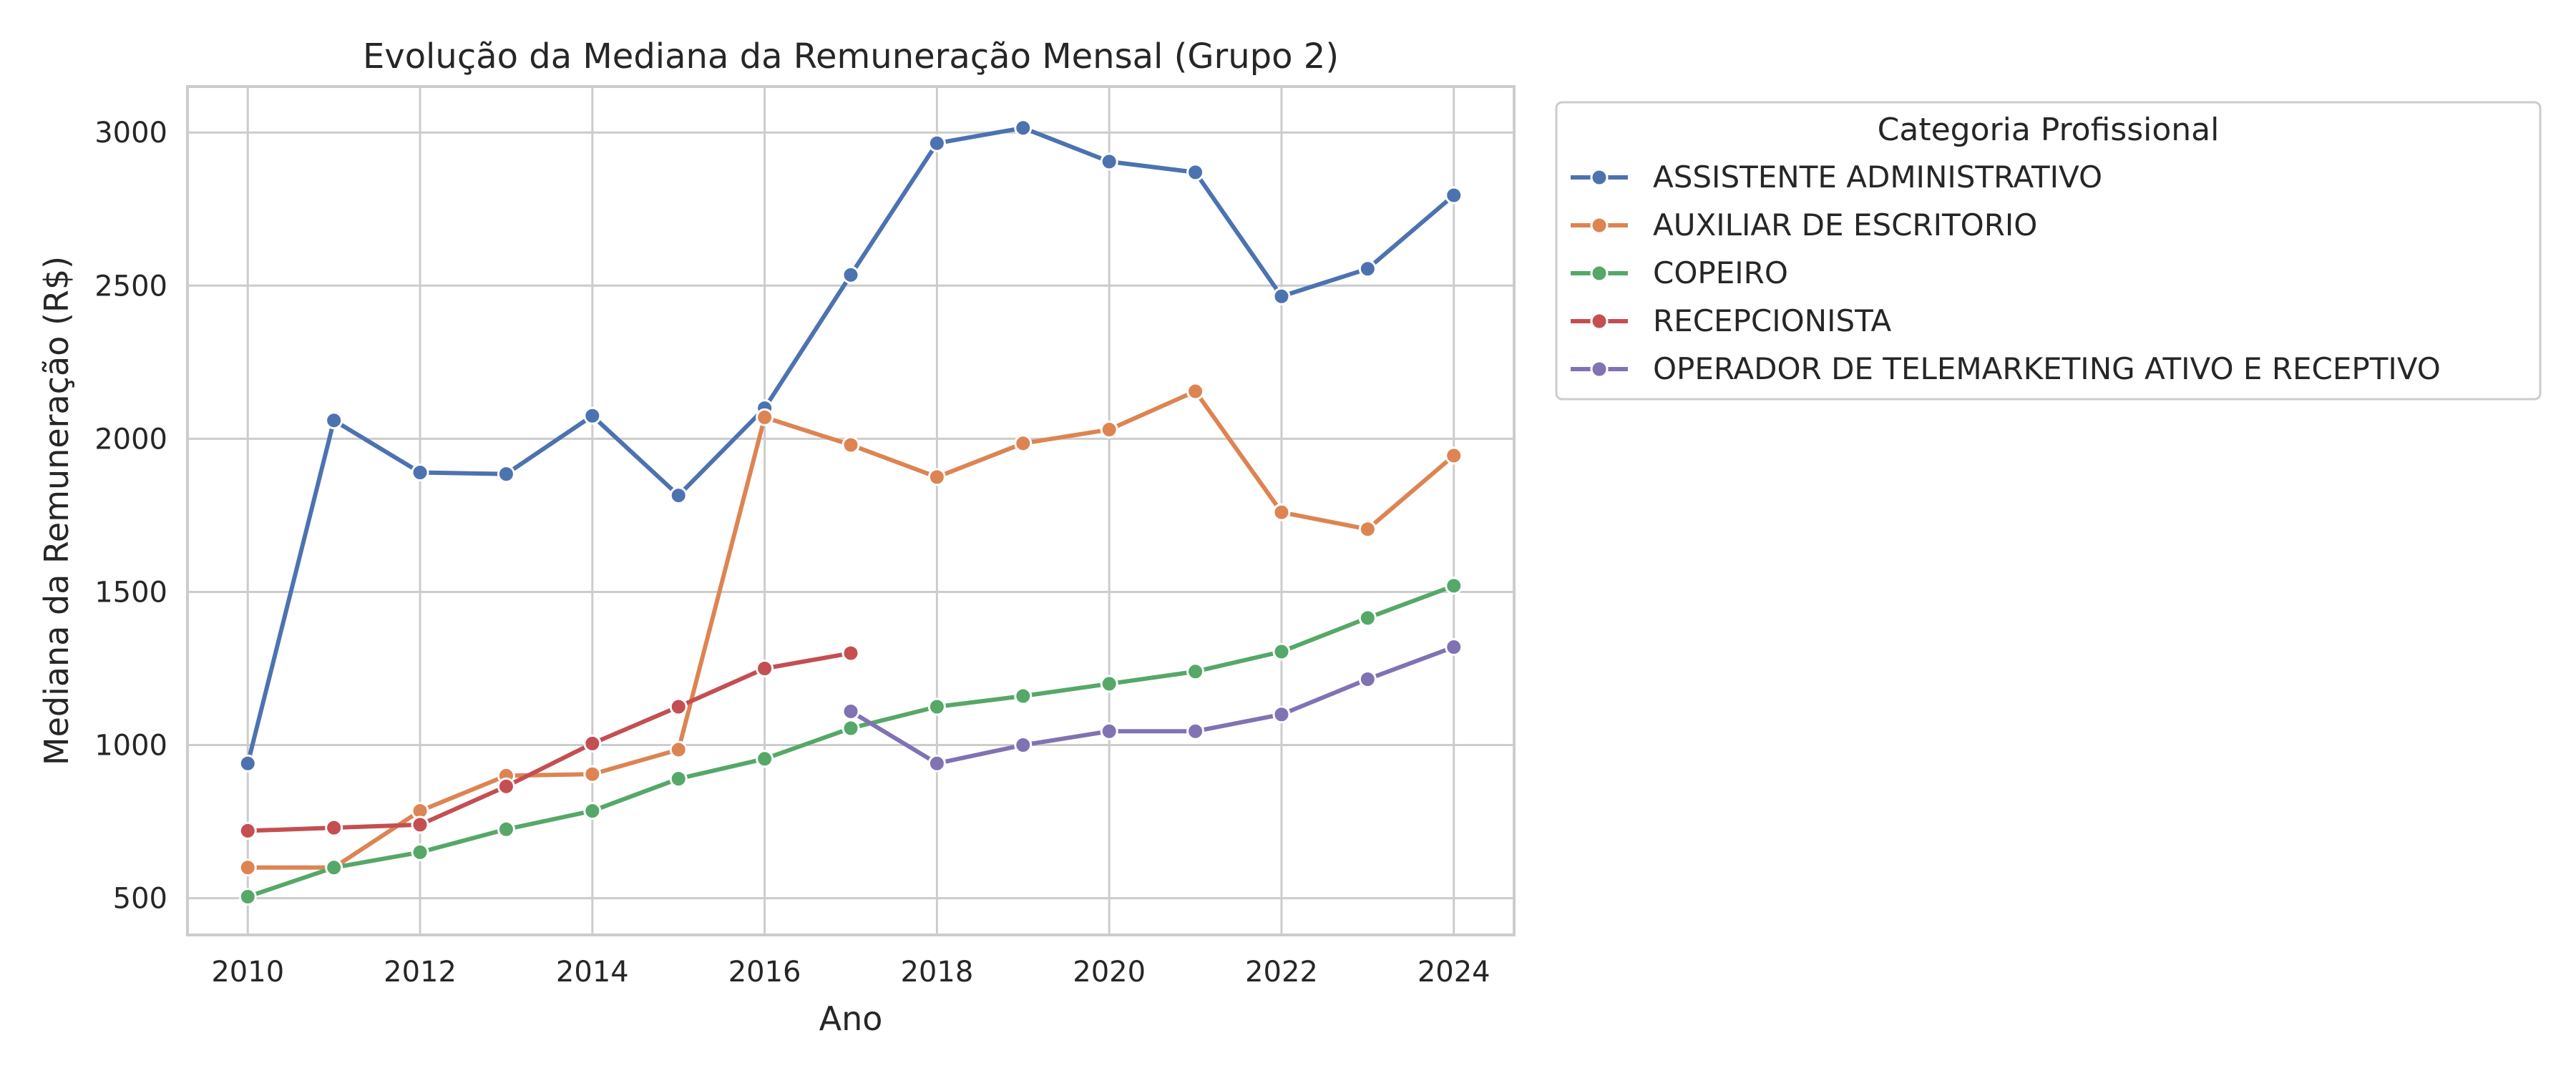  Describe the element at coordinates (140, 900) in the screenshot. I see `y-tick-label: 500` at that location.